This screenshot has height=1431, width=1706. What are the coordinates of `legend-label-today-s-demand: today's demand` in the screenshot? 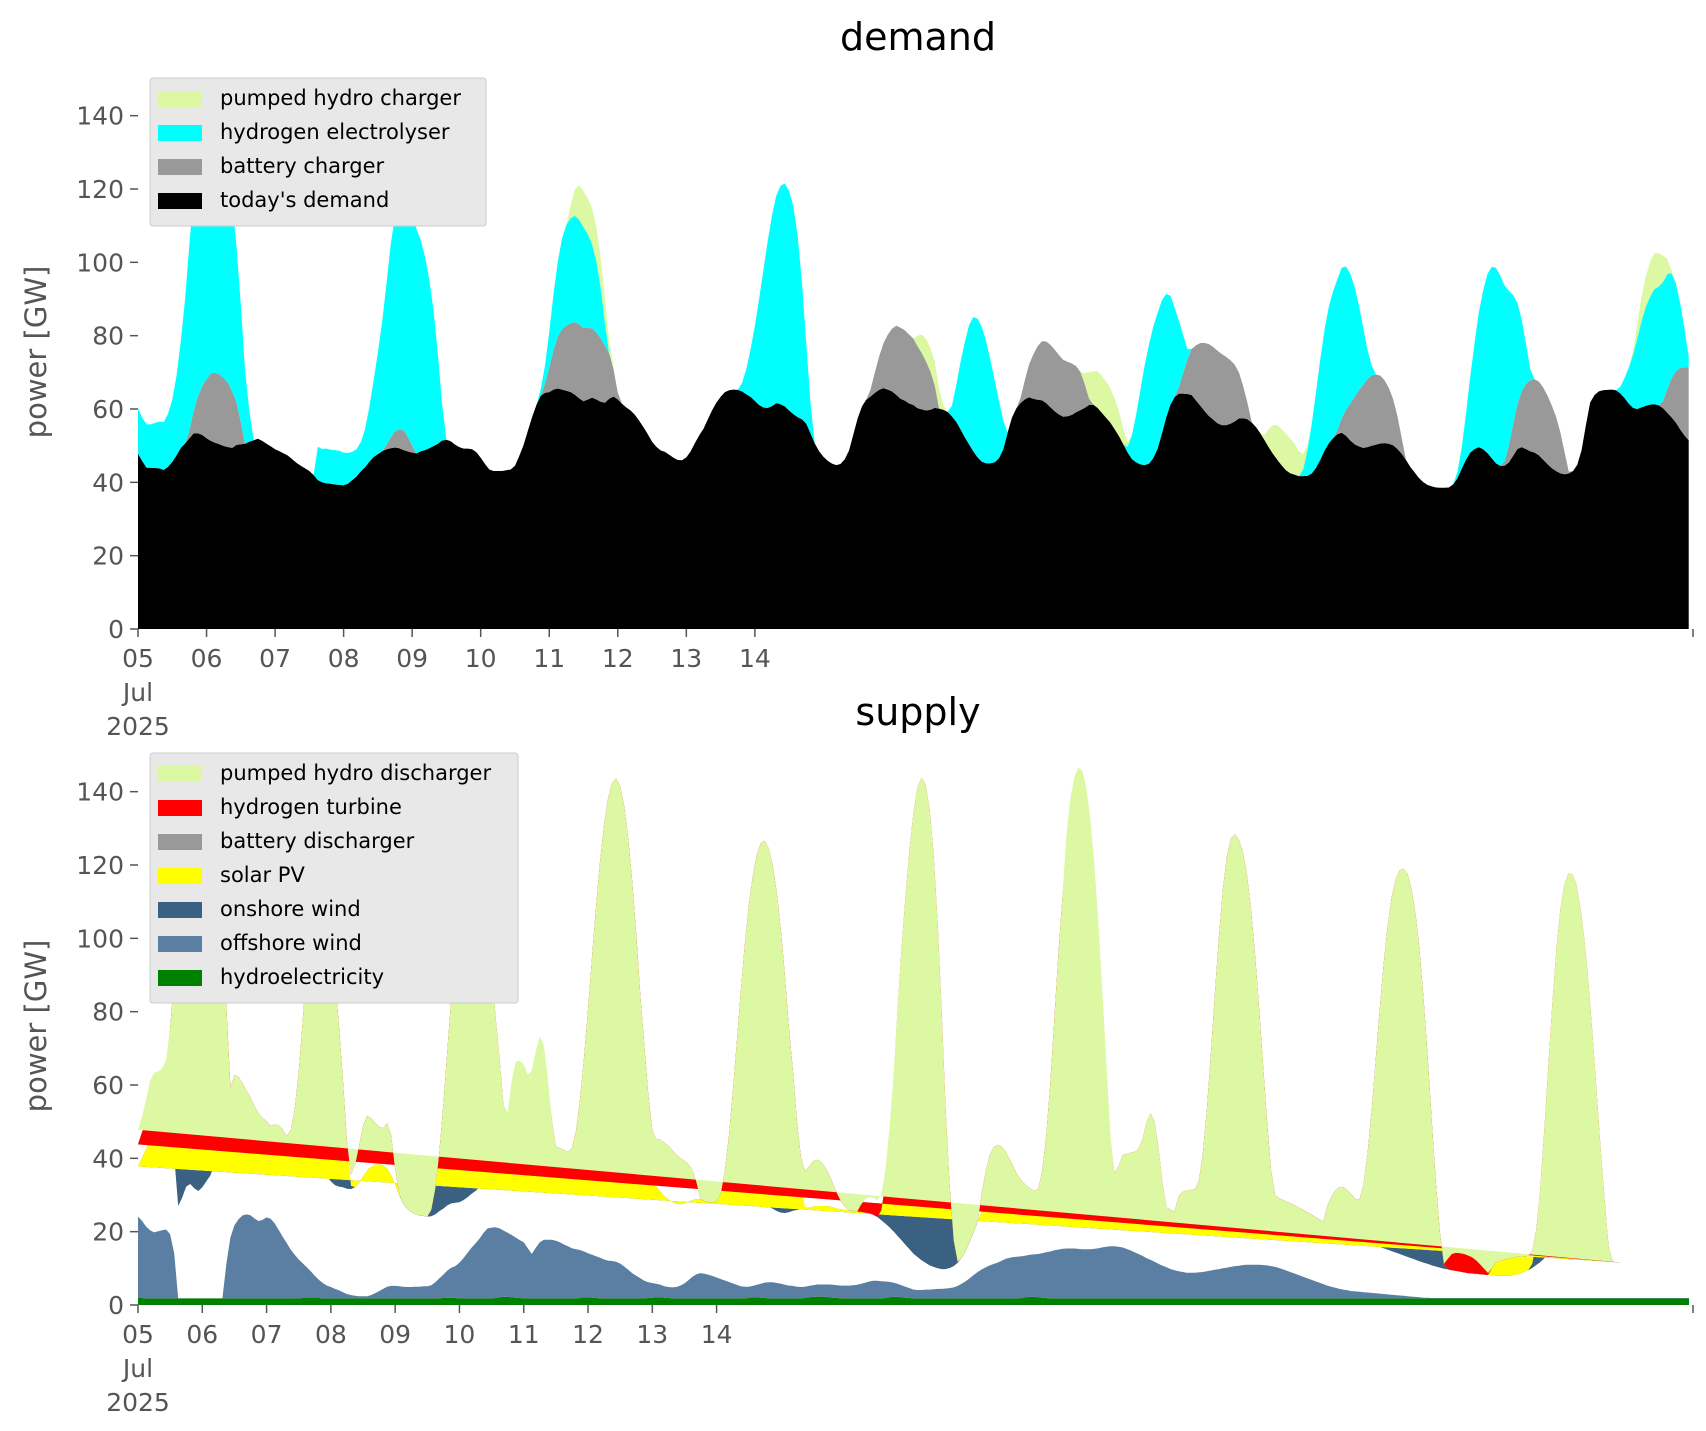 It's located at (304, 200).